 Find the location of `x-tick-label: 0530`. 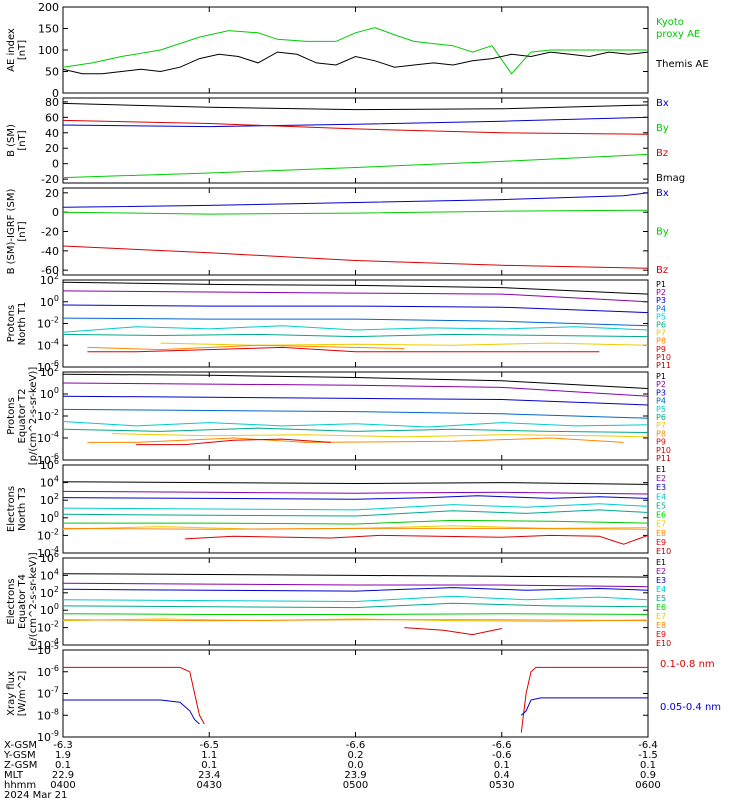

x-tick-label: 0530 is located at coordinates (501, 785).